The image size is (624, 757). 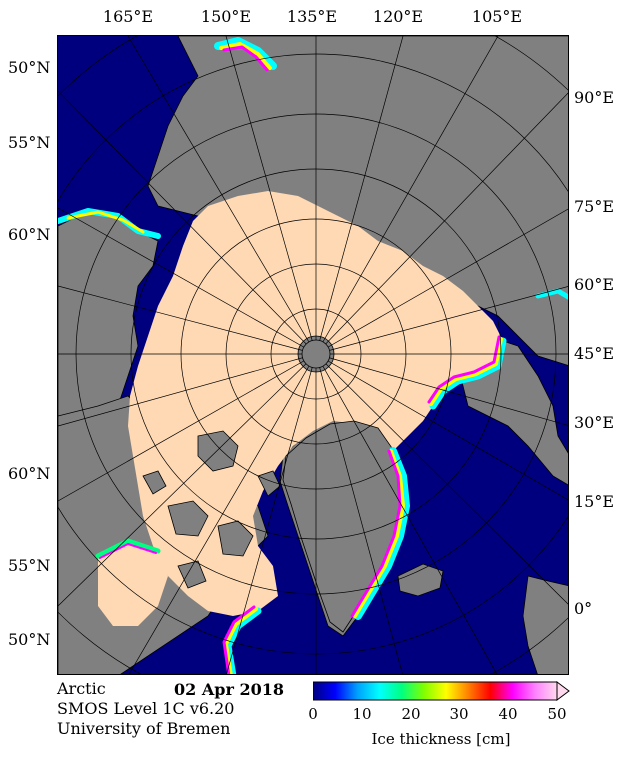 I want to click on colorbar-label: Ice thickness [cm], so click(x=441, y=739).